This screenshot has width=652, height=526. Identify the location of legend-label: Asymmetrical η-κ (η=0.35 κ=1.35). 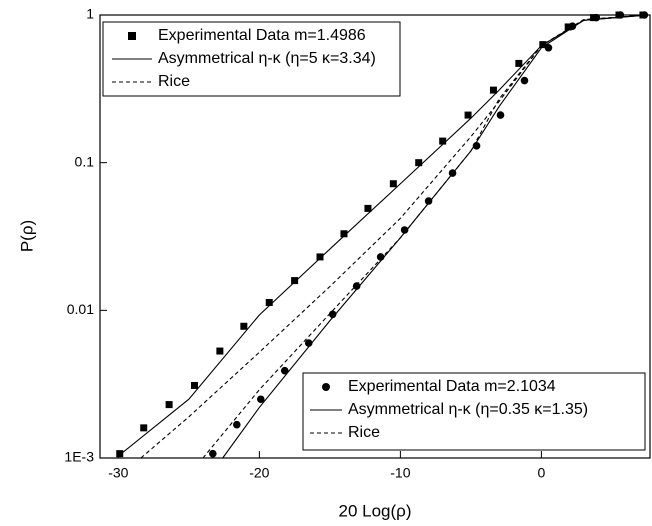
(468, 409).